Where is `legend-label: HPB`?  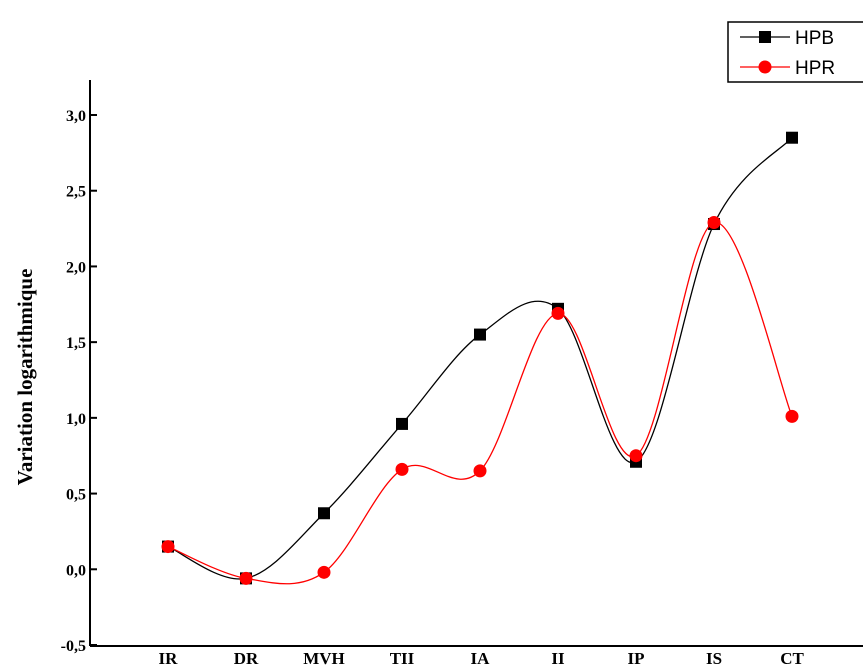
legend-label: HPB is located at coordinates (814, 38).